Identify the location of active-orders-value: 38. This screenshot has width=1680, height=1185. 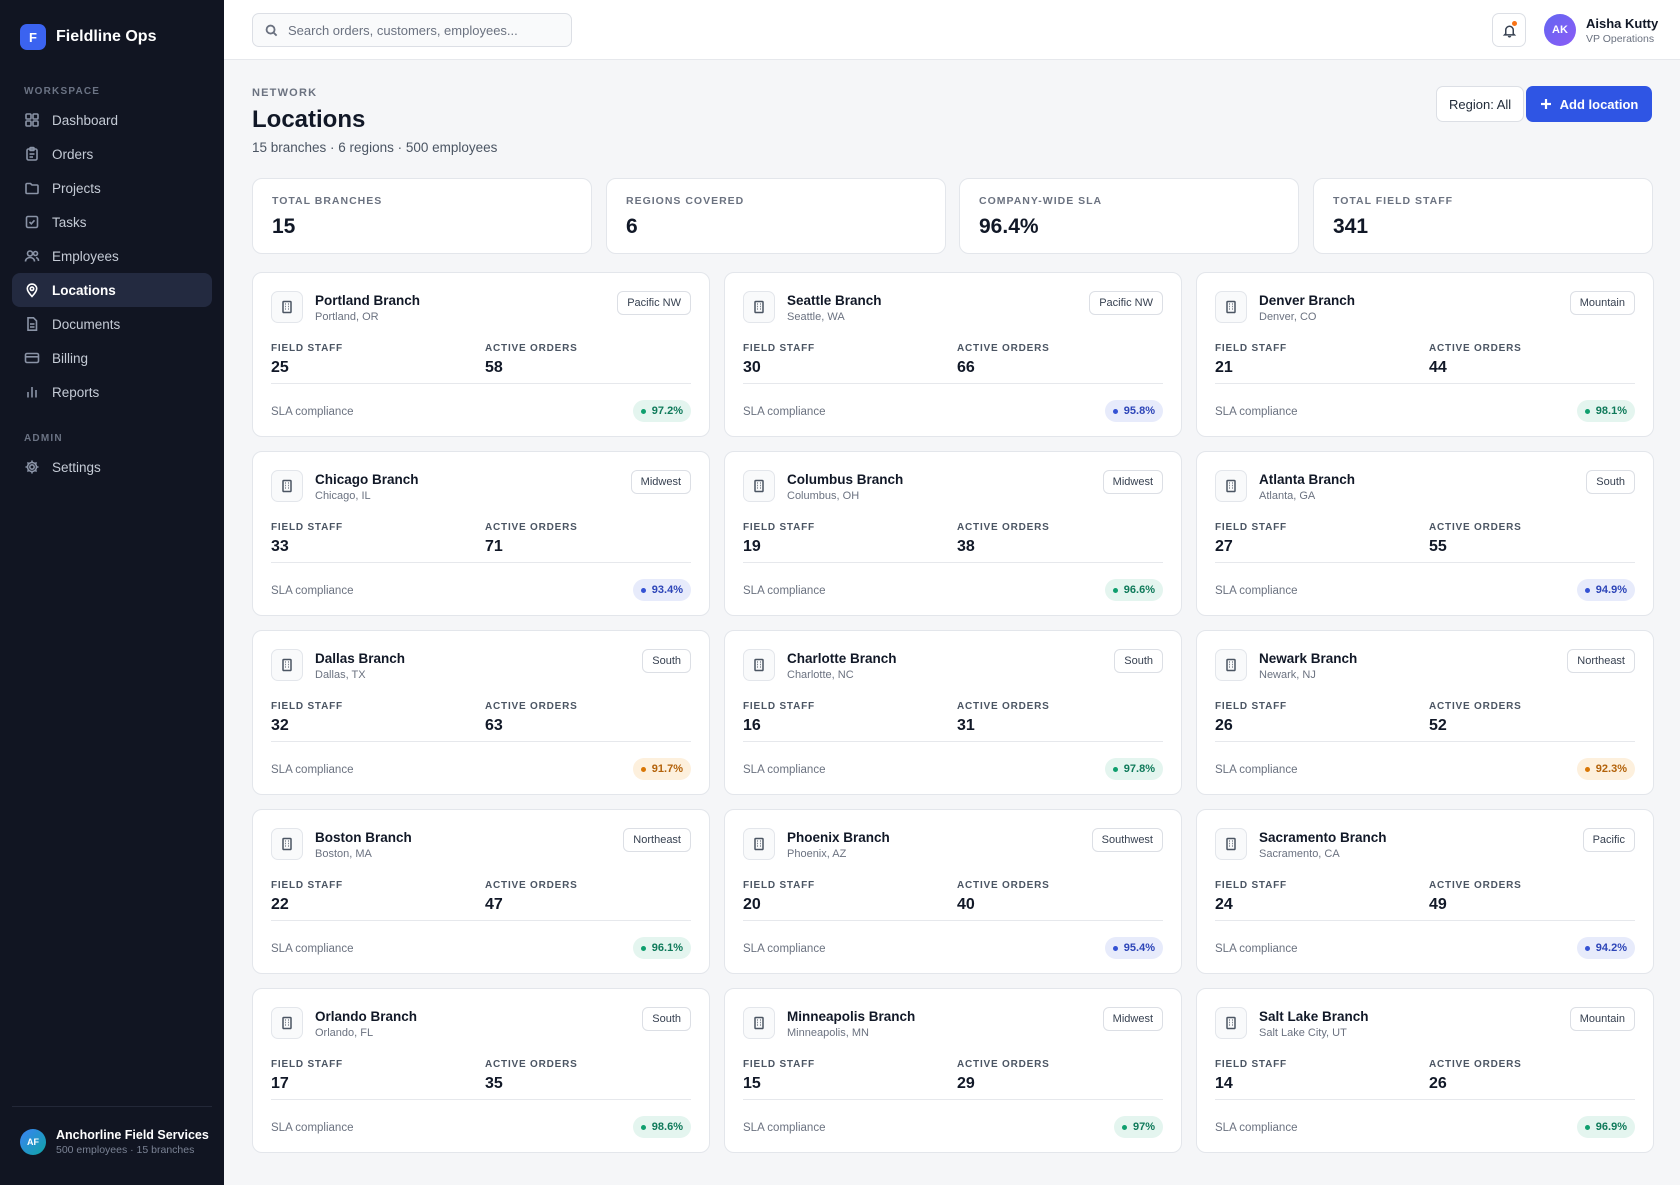
(966, 546).